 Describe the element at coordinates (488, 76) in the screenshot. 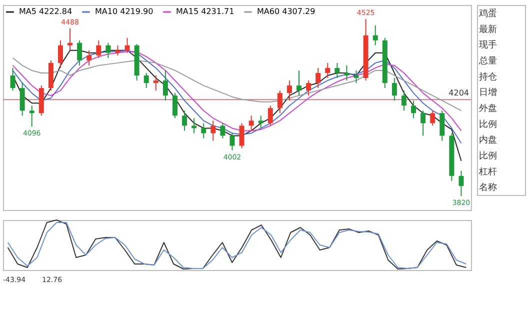

I see `text: 持仓` at that location.